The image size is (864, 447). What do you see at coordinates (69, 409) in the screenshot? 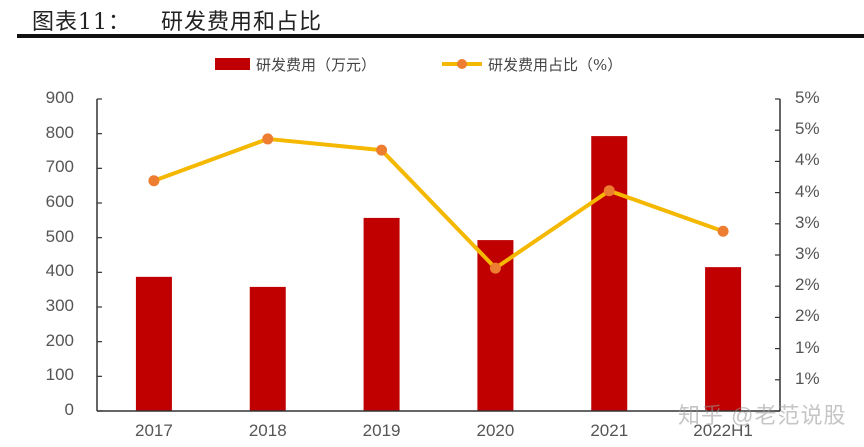
I see `y-left-tick-label: 0` at bounding box center [69, 409].